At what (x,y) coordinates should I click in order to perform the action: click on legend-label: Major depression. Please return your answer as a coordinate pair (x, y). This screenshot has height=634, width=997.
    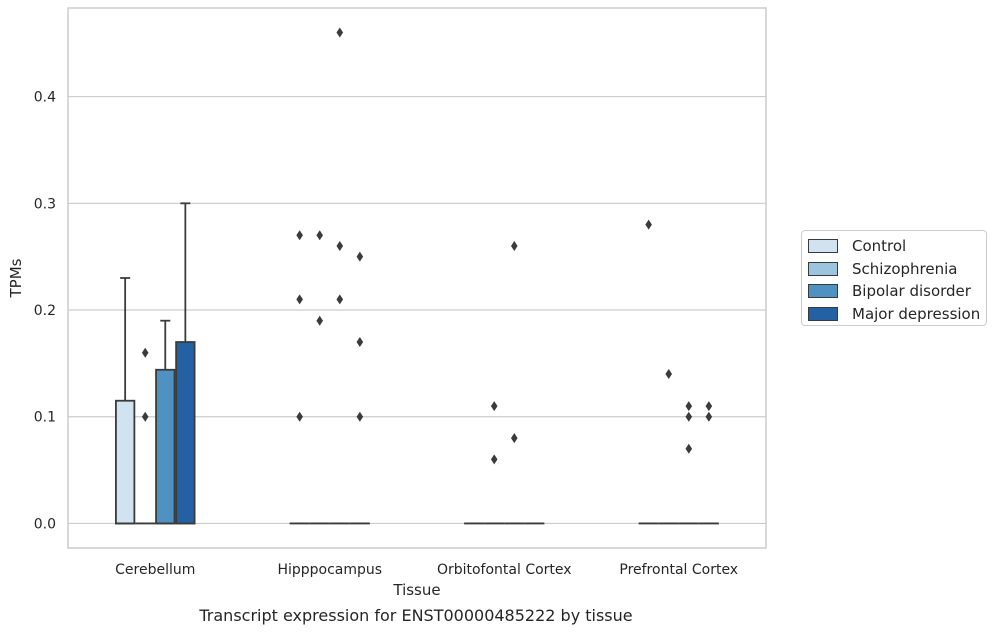
    Looking at the image, I should click on (916, 313).